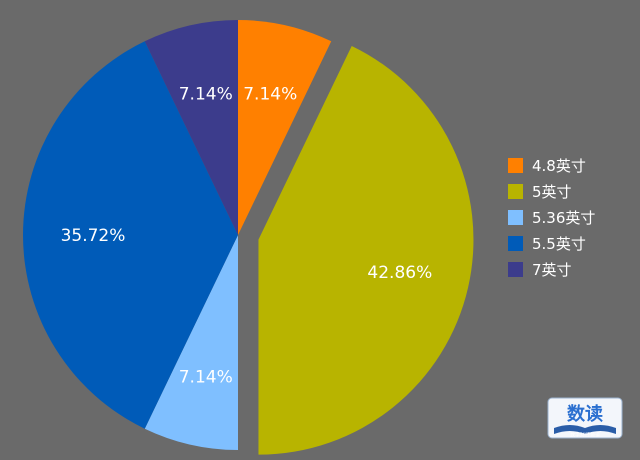  Describe the element at coordinates (559, 244) in the screenshot. I see `legend-label-slice-4: 5.5英寸` at that location.